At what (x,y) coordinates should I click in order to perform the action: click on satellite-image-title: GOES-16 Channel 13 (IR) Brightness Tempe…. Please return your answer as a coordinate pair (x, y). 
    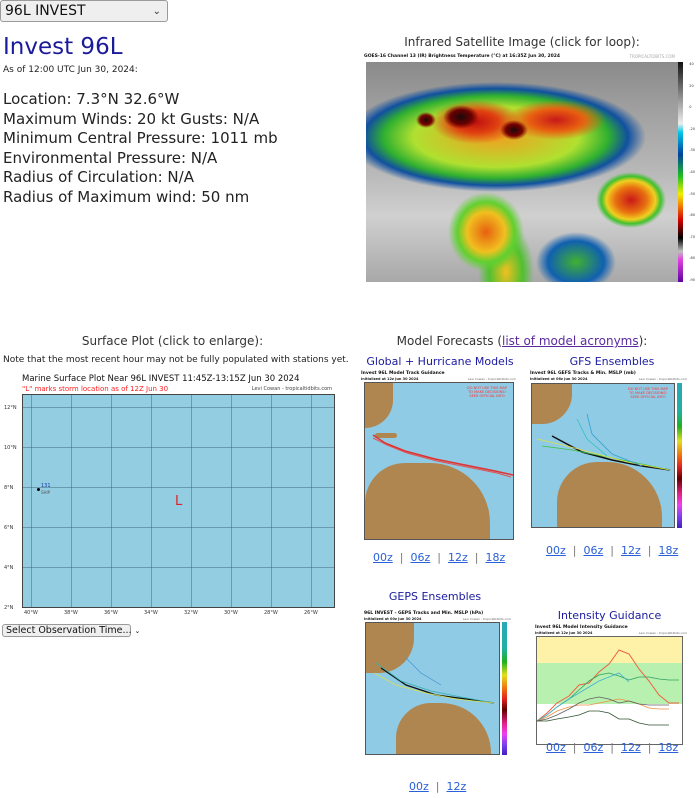
    Looking at the image, I should click on (462, 56).